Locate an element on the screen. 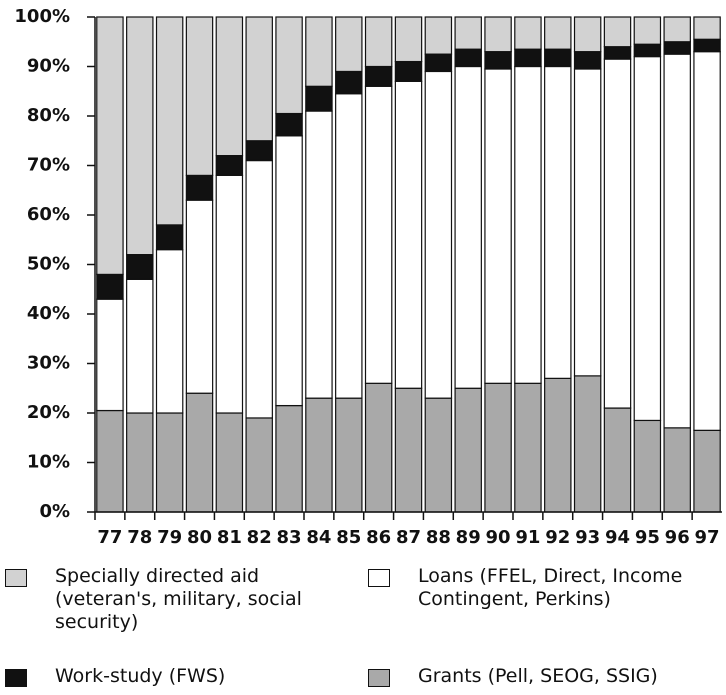 Image resolution: width=726 pixels, height=695 pixels. x-tick-label: 94 is located at coordinates (617, 537).